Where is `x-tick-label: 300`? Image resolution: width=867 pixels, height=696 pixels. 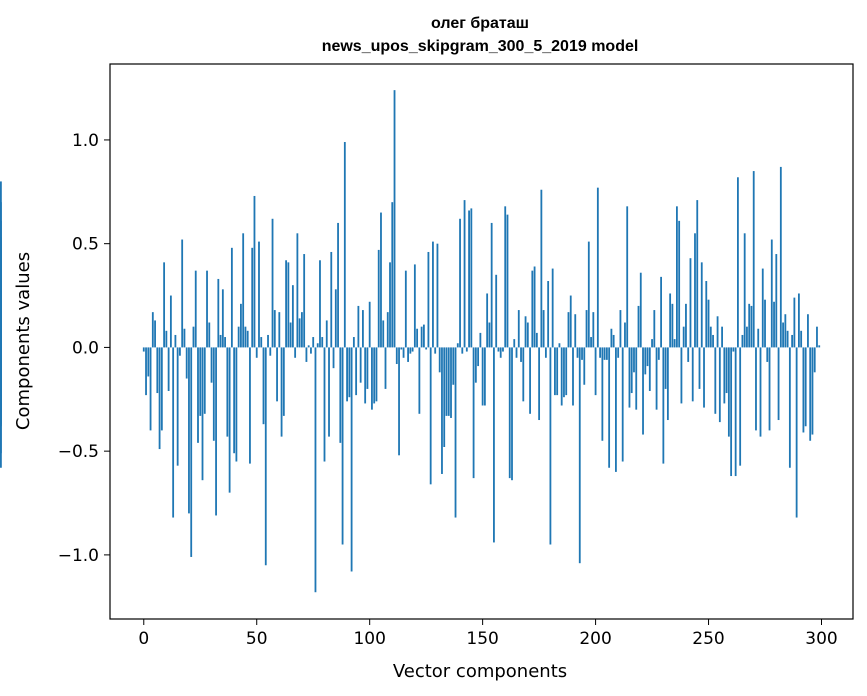 x-tick-label: 300 is located at coordinates (821, 639).